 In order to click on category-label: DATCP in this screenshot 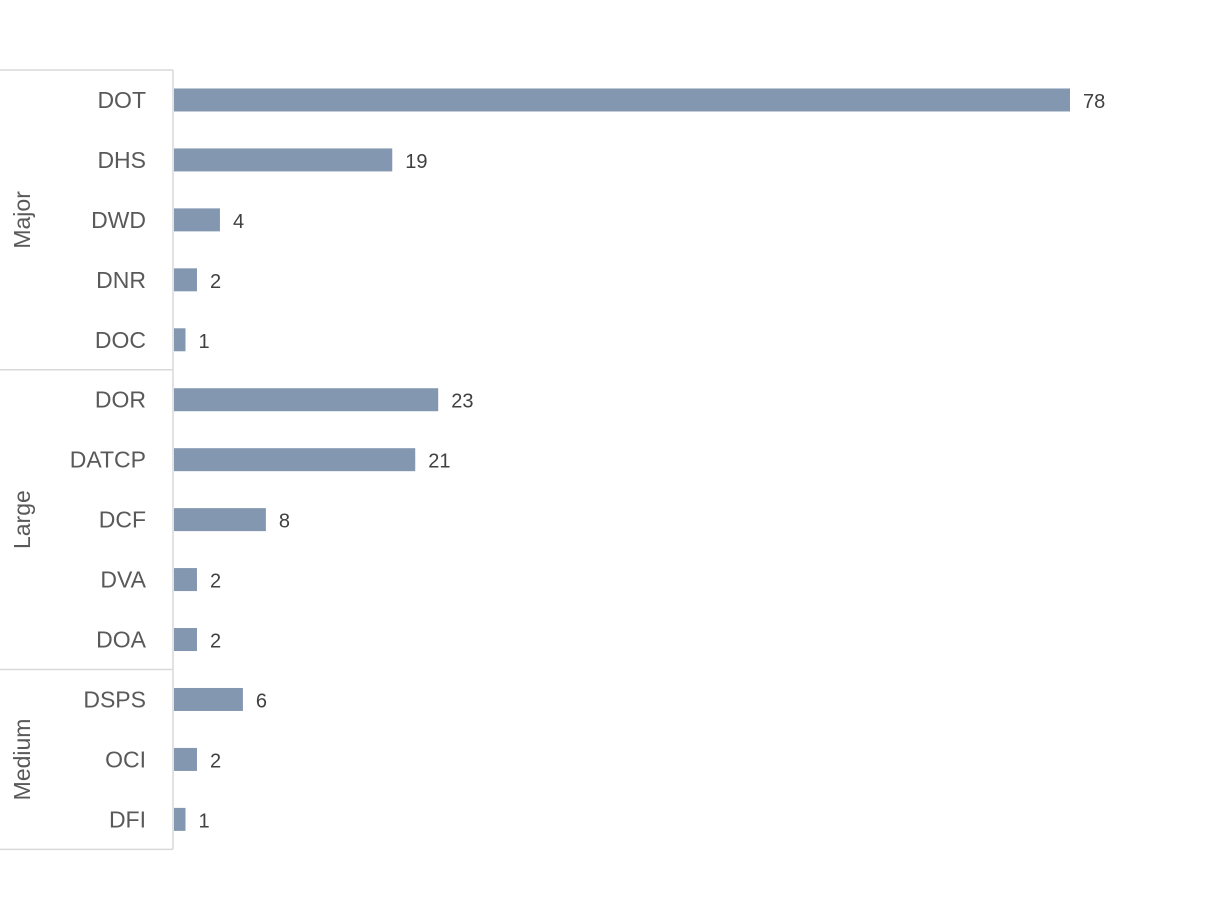, I will do `click(108, 460)`.